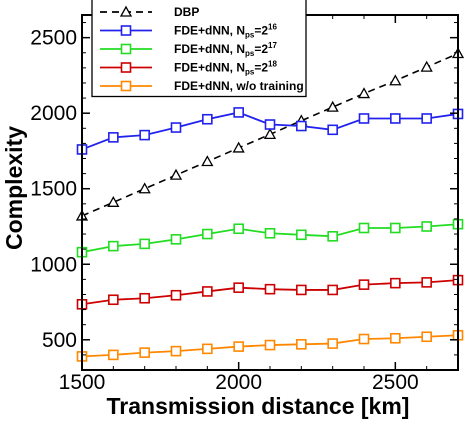  Describe the element at coordinates (82, 382) in the screenshot. I see `x-tick-label: 1500` at that location.